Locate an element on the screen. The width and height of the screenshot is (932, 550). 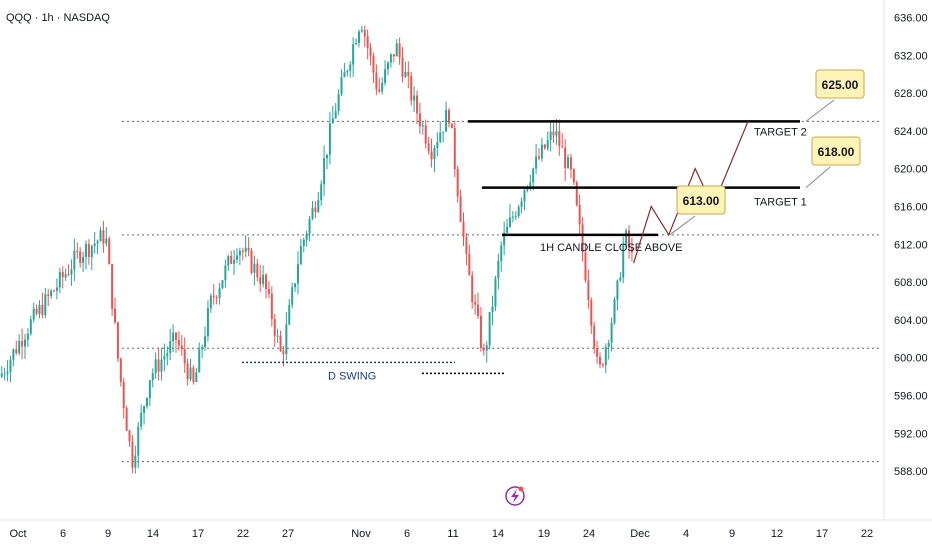
target1-badge is located at coordinates (836, 151).